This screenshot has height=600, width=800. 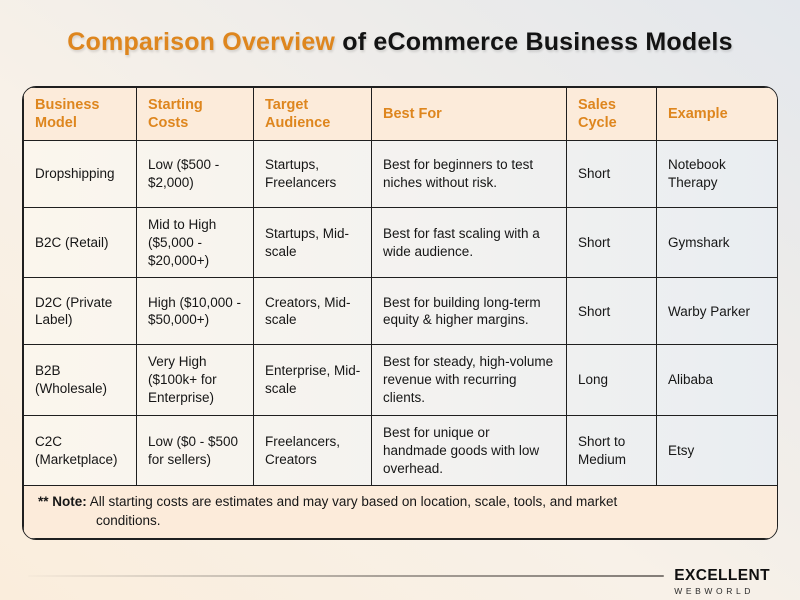 What do you see at coordinates (195, 311) in the screenshot?
I see `cell-starting-costs: High ($10,000 - $50,000+)` at bounding box center [195, 311].